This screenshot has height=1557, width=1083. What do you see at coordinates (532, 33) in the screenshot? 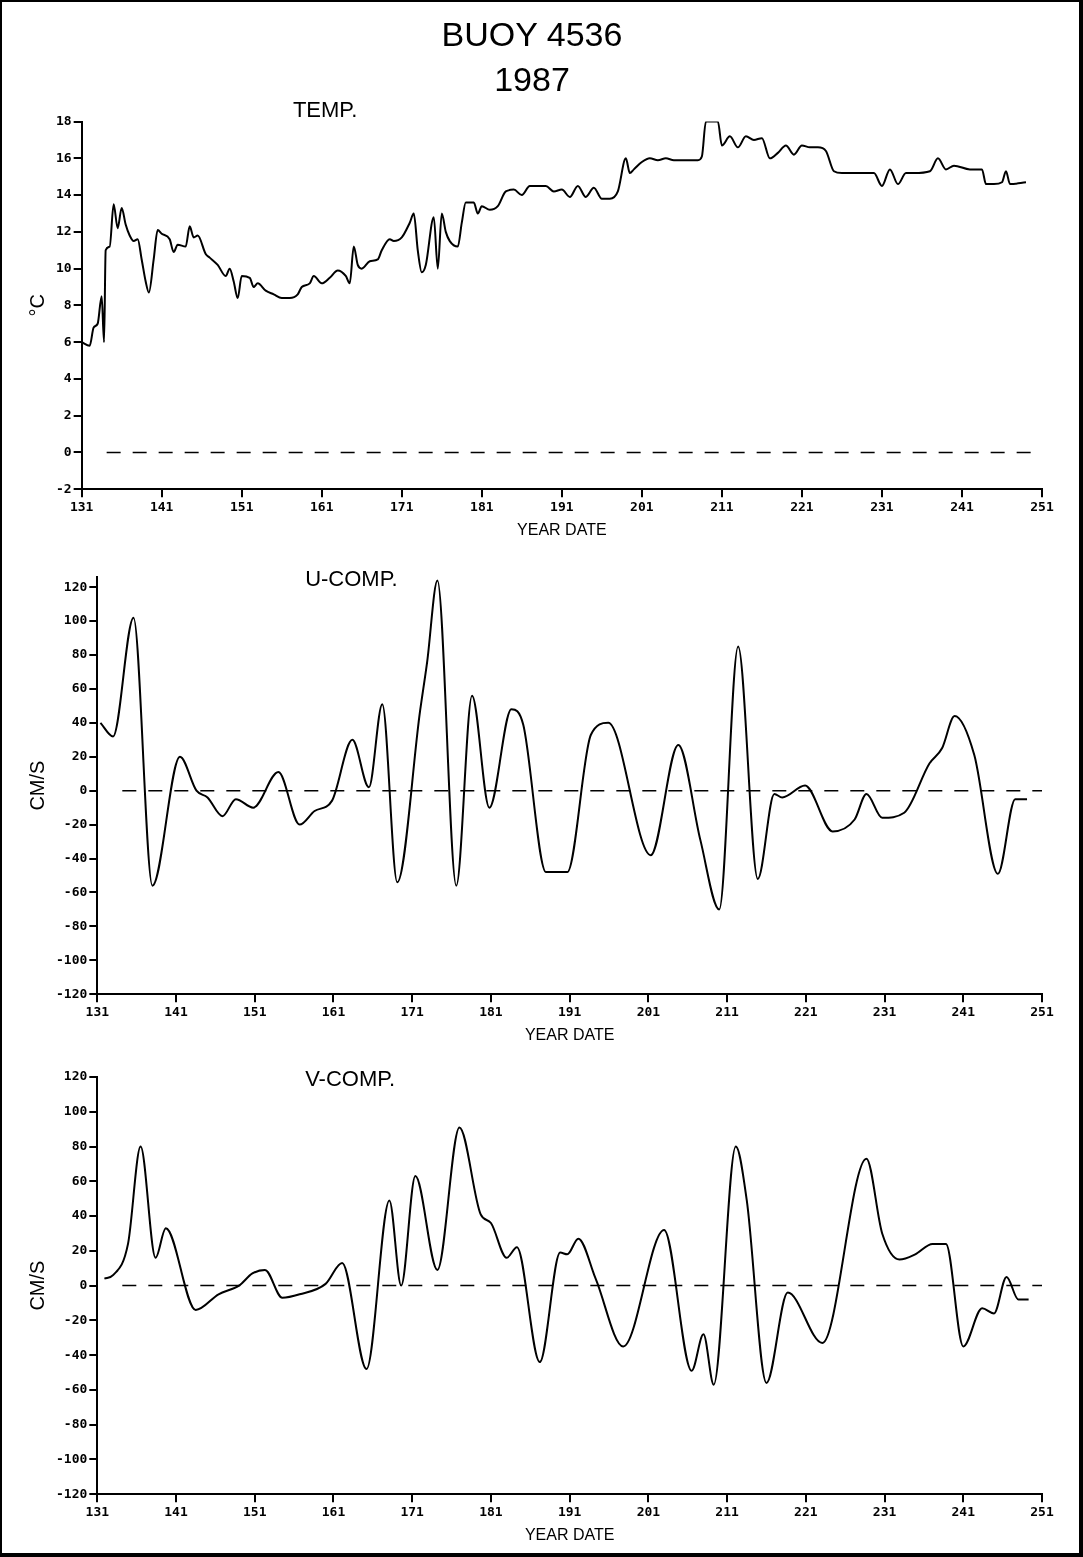
I see `chart-title: BUOY 4536` at bounding box center [532, 33].